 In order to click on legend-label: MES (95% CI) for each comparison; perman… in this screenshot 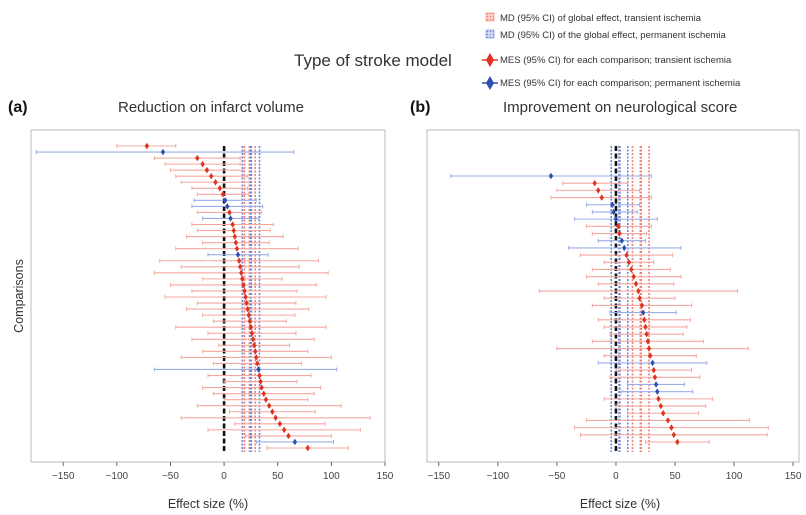, I will do `click(620, 83)`.